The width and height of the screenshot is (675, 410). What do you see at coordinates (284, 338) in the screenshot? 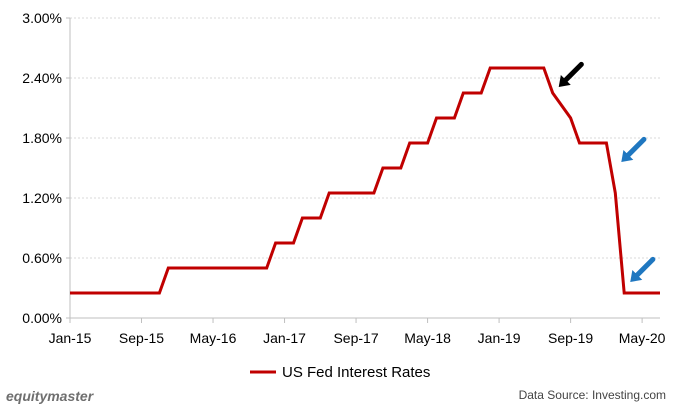
I see `x-tick-label: Jan-17` at bounding box center [284, 338].